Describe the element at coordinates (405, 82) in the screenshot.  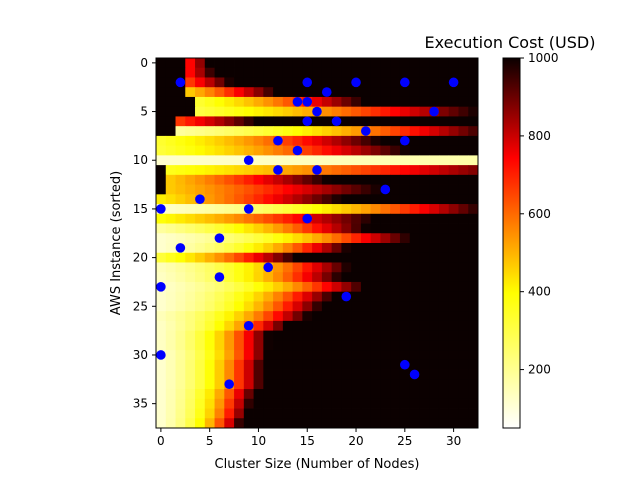
I see `optimal-point` at that location.